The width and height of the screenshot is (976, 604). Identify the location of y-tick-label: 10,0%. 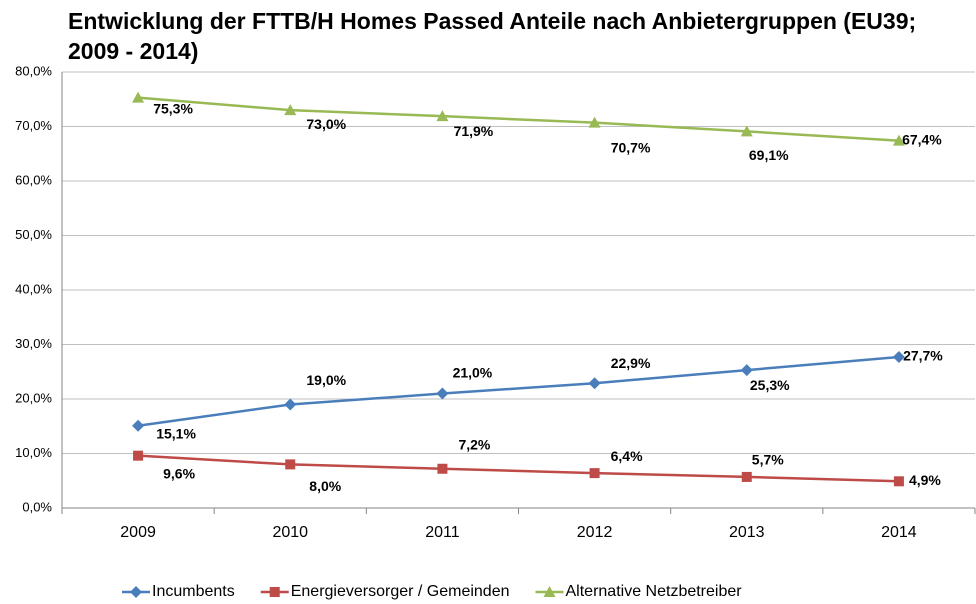
(33, 452).